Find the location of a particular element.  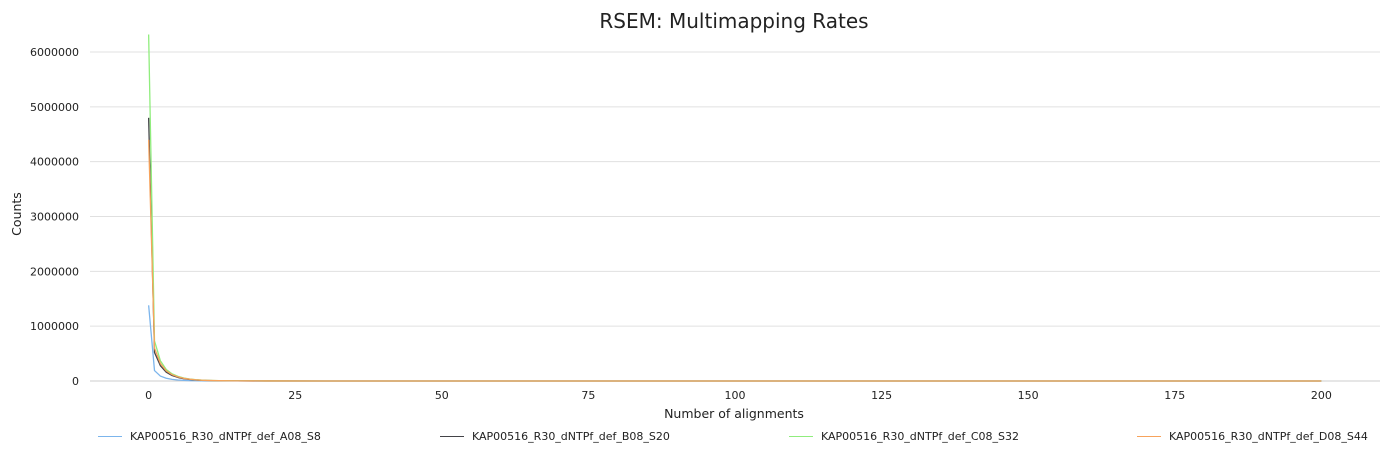

y-tick-label: 4000000 is located at coordinates (54, 162).